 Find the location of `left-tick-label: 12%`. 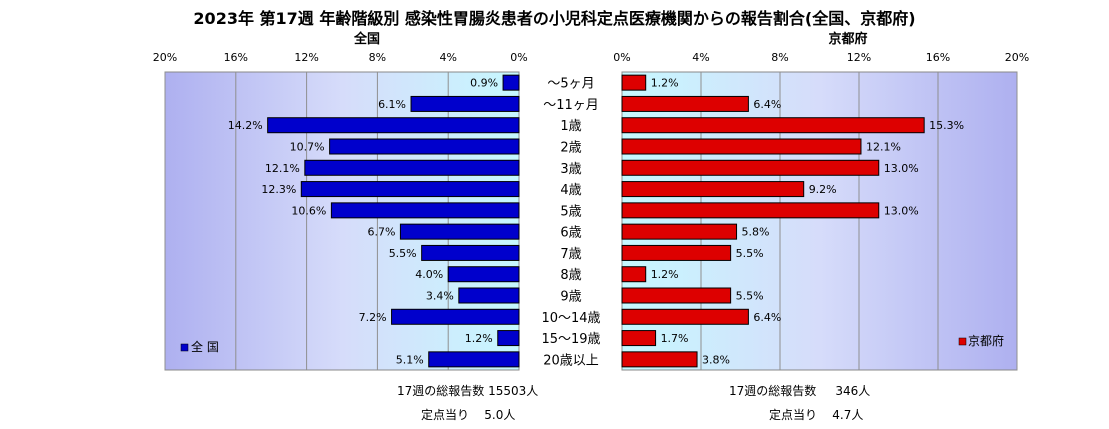

left-tick-label: 12% is located at coordinates (306, 57).